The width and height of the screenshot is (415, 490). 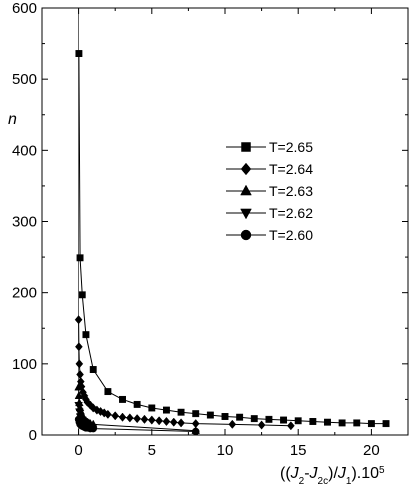 I want to click on legend-item: T=2.60, so click(x=269, y=235).